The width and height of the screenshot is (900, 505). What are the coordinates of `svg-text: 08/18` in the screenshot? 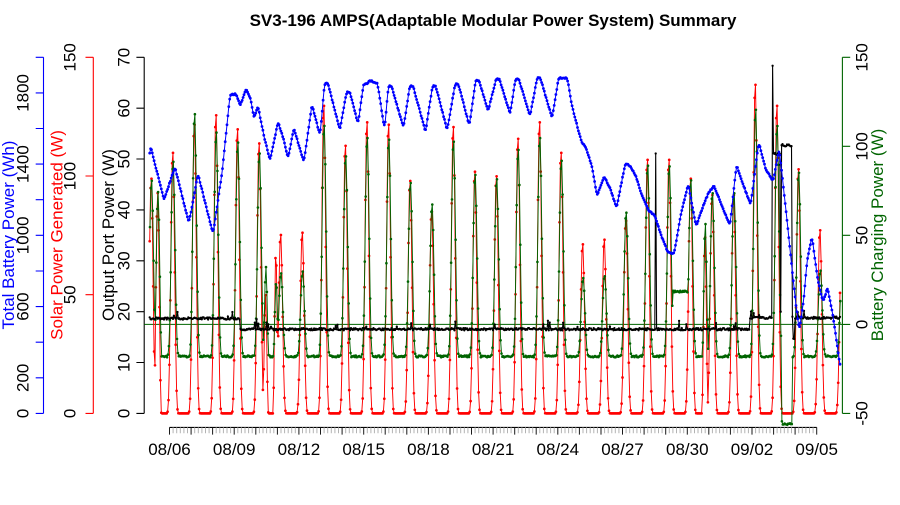 It's located at (428, 449).